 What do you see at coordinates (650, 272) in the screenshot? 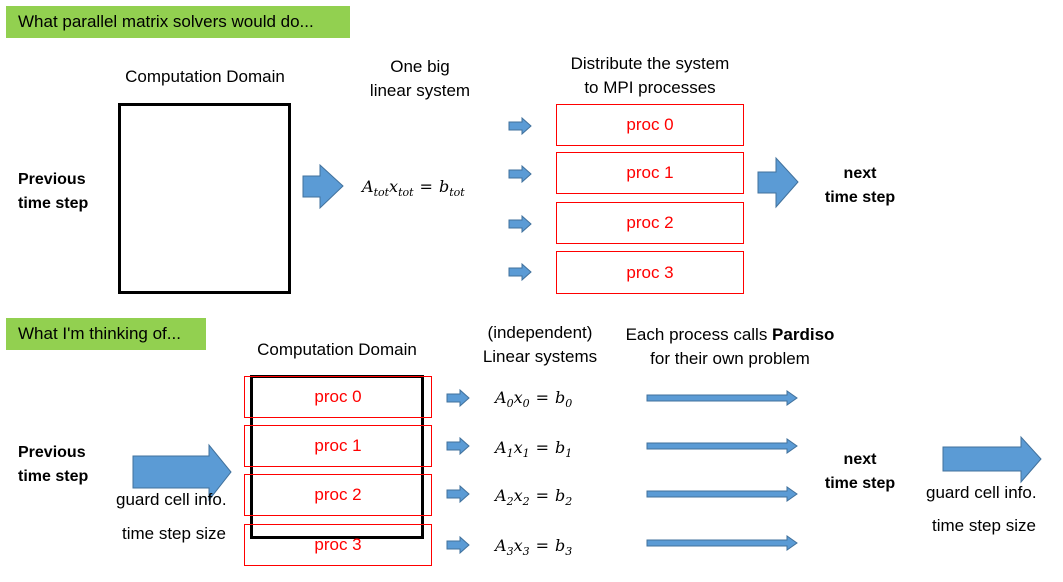
I see `top-proc-3: proc 3` at bounding box center [650, 272].